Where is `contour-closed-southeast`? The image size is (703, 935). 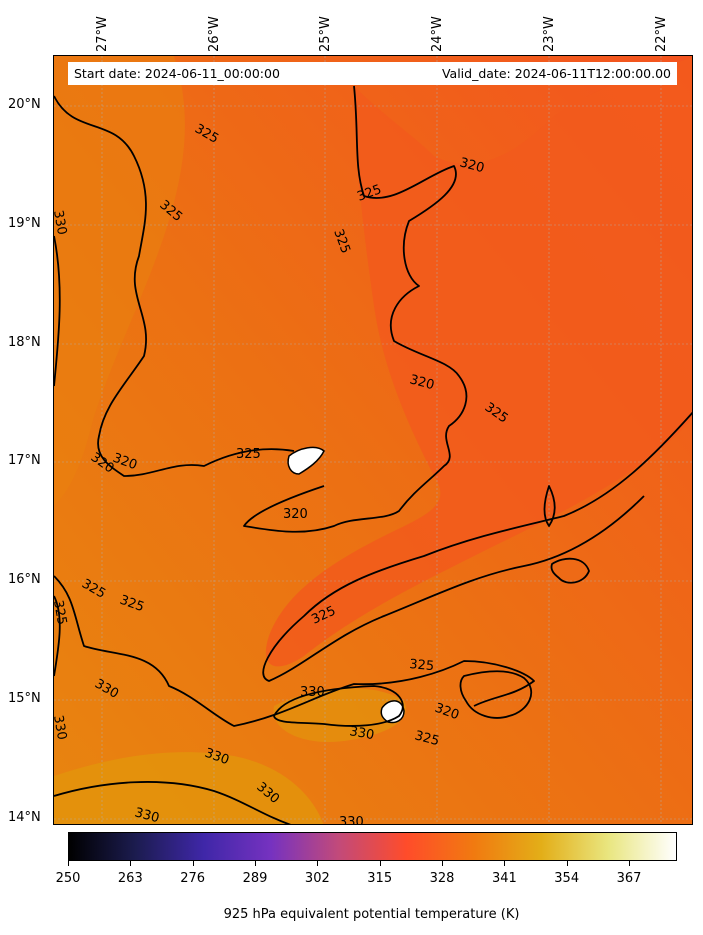
contour-closed-southeast is located at coordinates (496, 694).